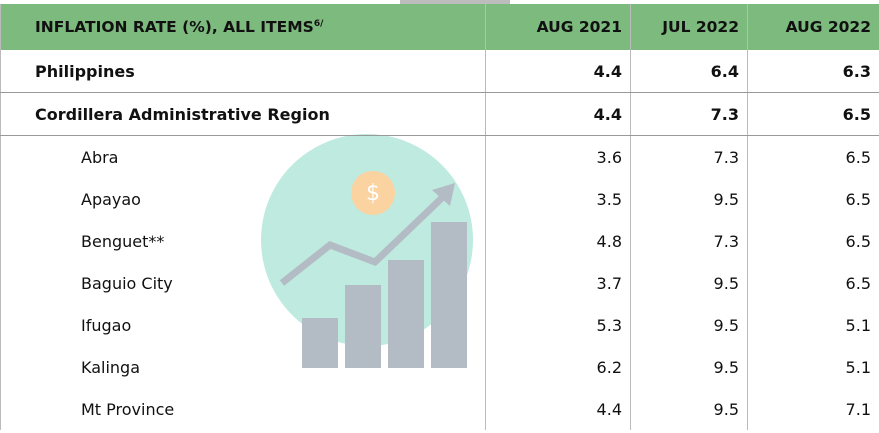  I want to click on table-row: Kalinga 6.2 9.5 5.1, so click(439, 367).